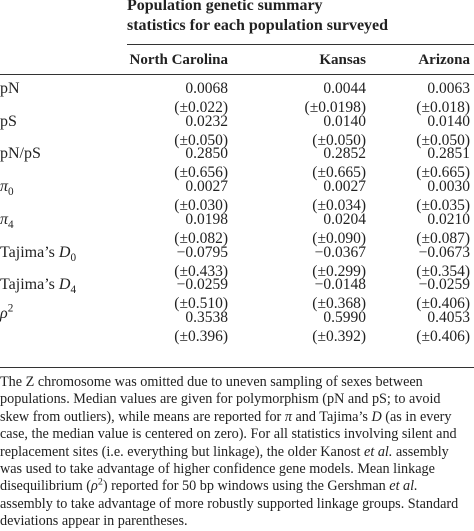  Describe the element at coordinates (339, 271) in the screenshot. I see `sd-value: (±0.299)` at that location.